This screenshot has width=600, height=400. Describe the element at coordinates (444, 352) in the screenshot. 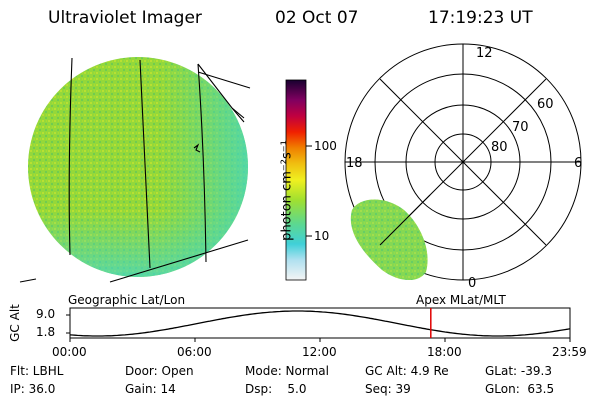

I see `time-tick-1800: 18:00` at that location.